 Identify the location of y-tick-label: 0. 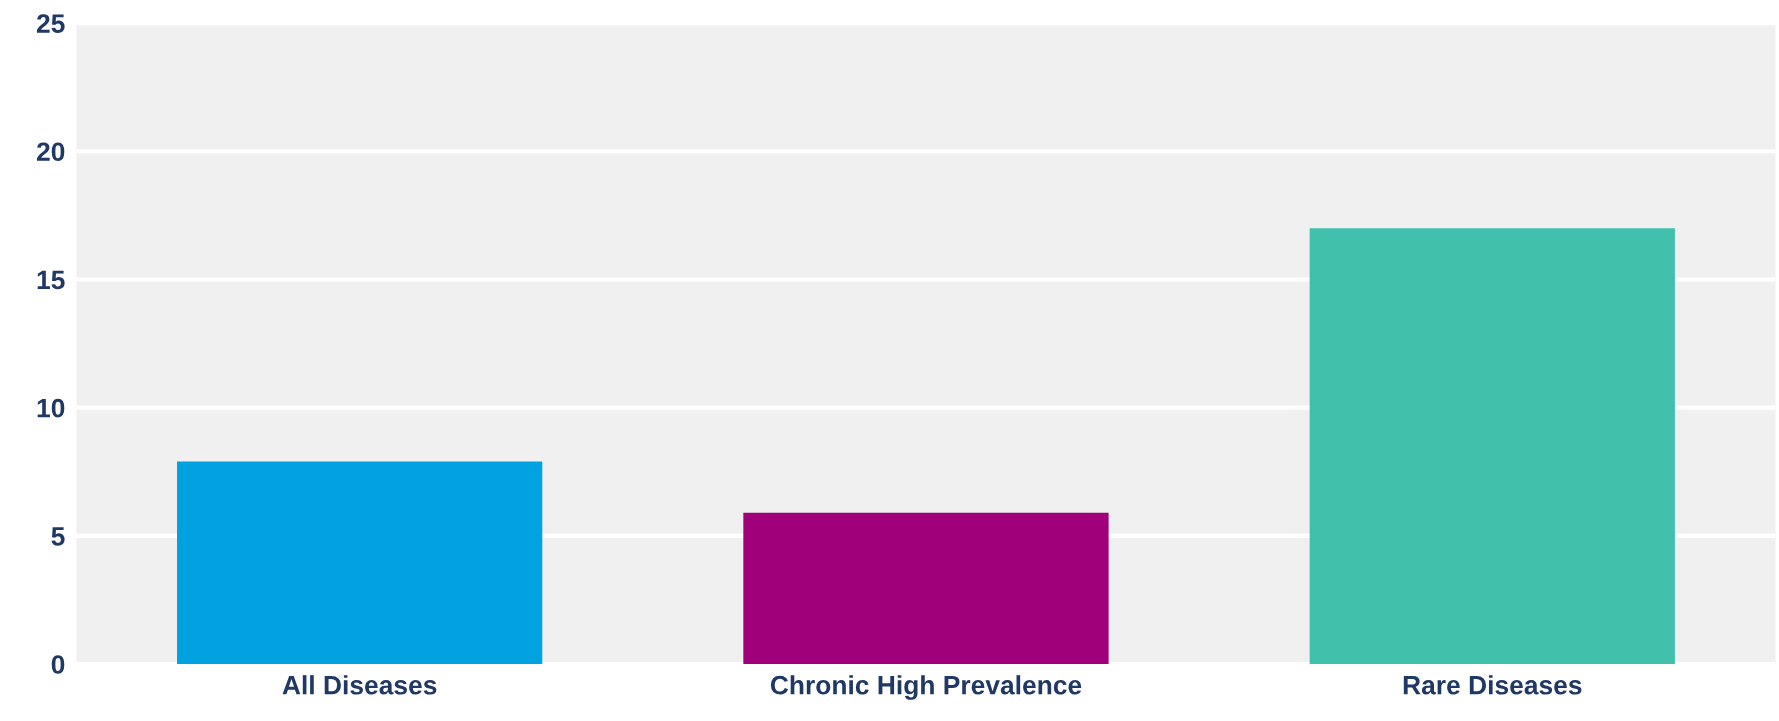
(58, 664).